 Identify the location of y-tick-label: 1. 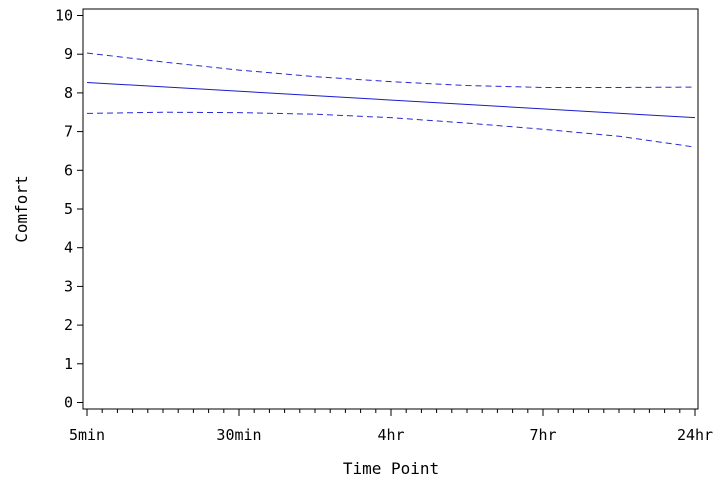
(68, 364).